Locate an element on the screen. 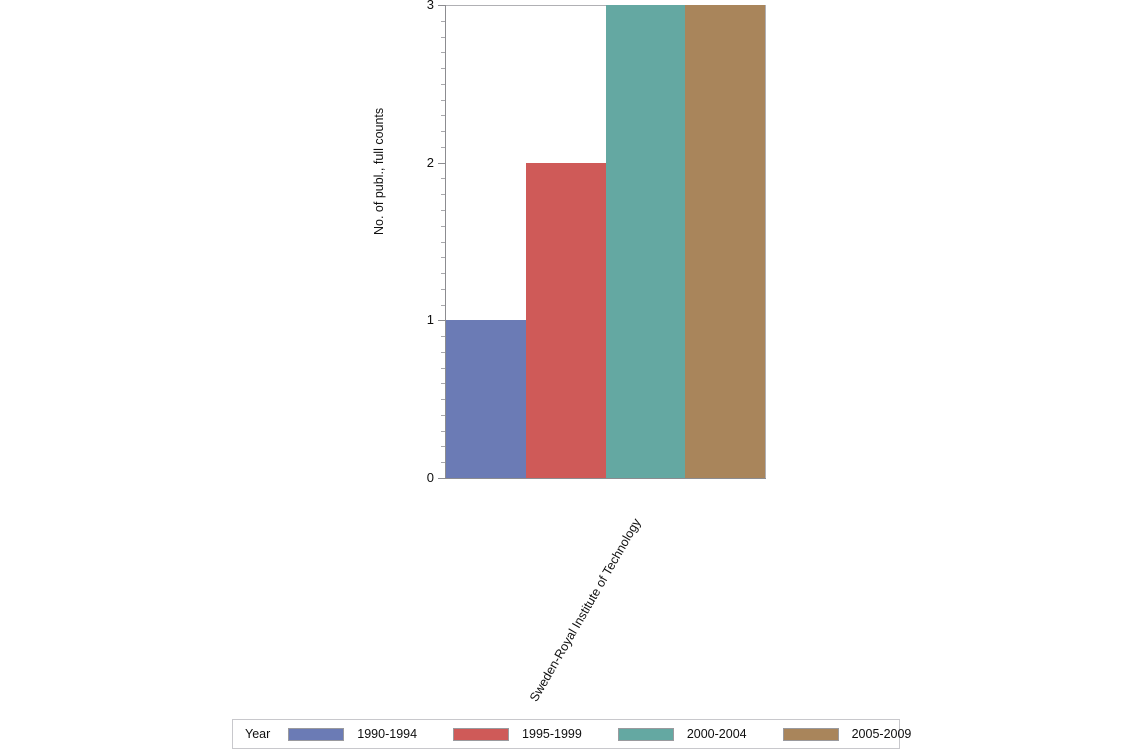 This screenshot has height=756, width=1134. y-tick-label: 3 is located at coordinates (430, 6).